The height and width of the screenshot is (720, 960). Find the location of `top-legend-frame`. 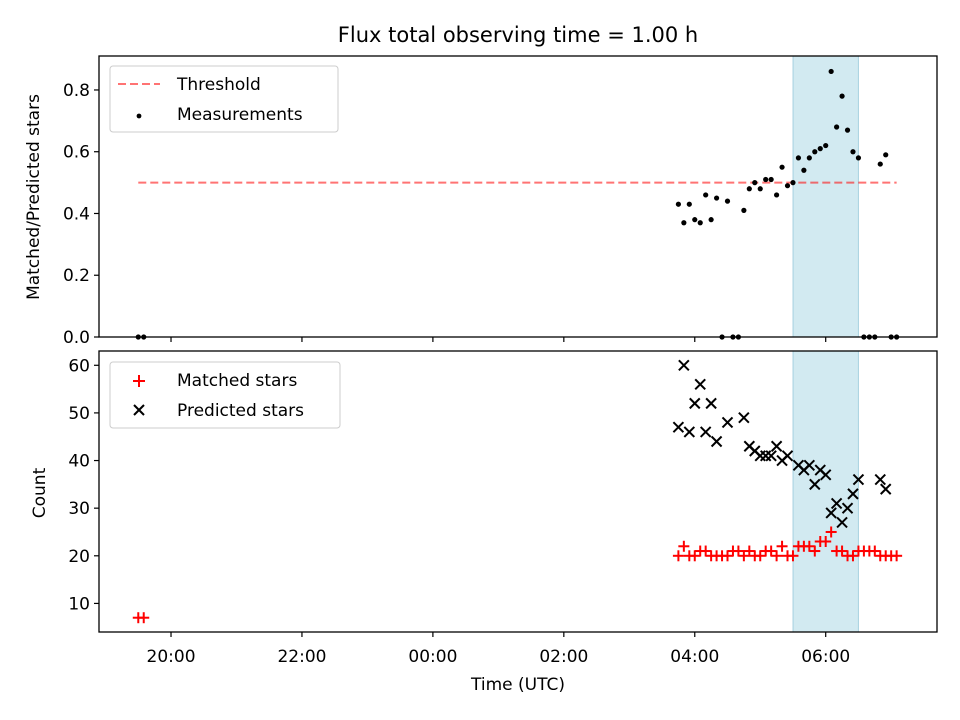

top-legend-frame is located at coordinates (224, 99).